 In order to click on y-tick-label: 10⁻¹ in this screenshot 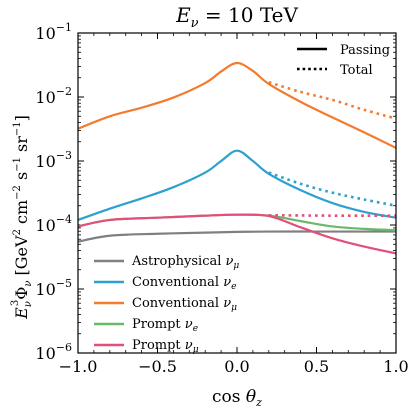, I will do `click(53, 32)`.